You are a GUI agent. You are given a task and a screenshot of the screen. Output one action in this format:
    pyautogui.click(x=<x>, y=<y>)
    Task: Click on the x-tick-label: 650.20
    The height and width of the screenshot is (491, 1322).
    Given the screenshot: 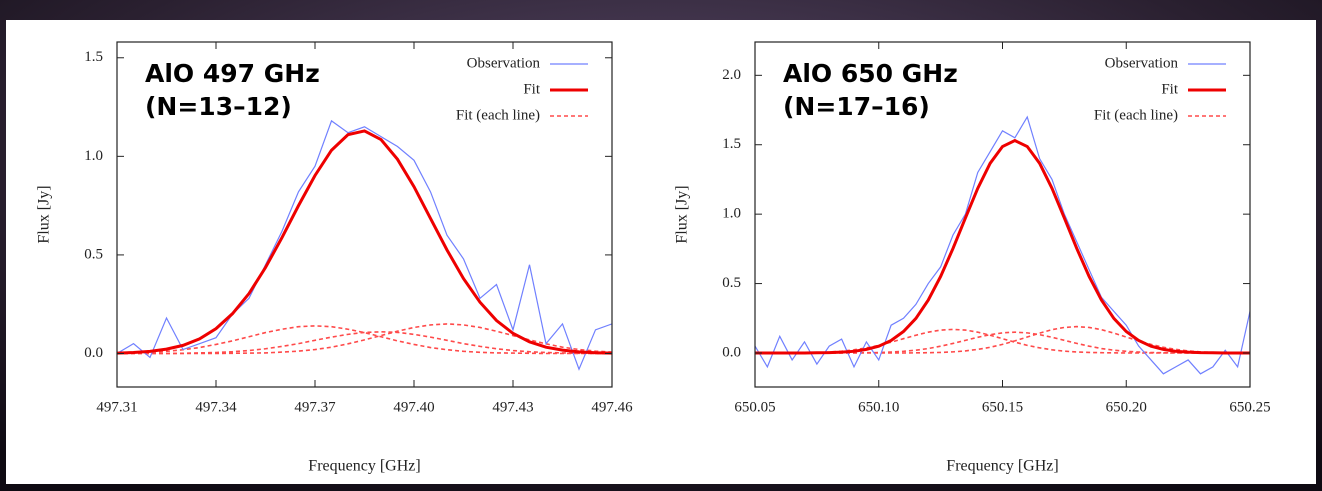 What is the action you would take?
    pyautogui.click(x=1126, y=407)
    